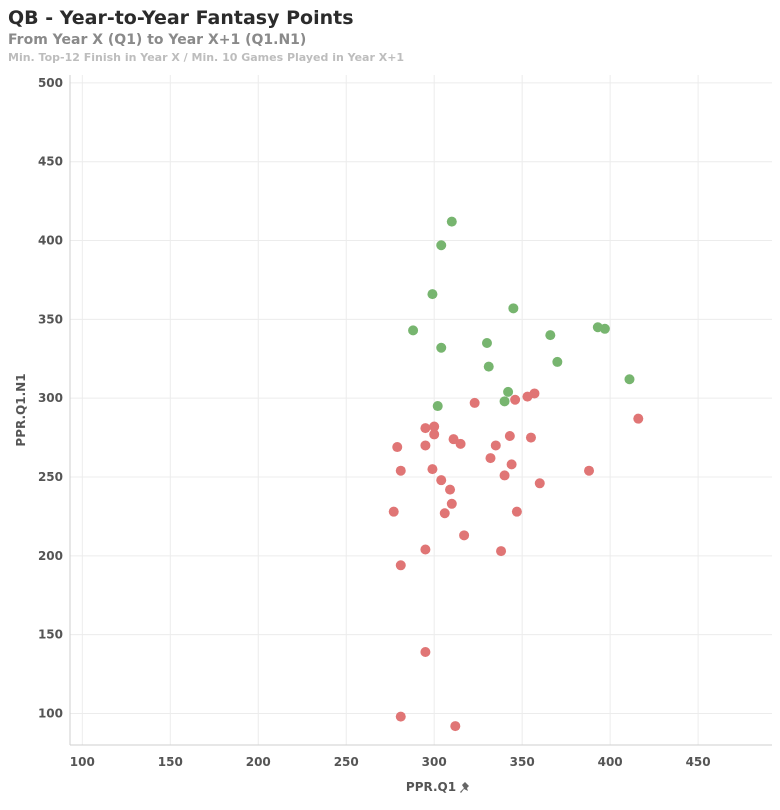 Image resolution: width=780 pixels, height=810 pixels. I want to click on x-tick-label: 200, so click(258, 762).